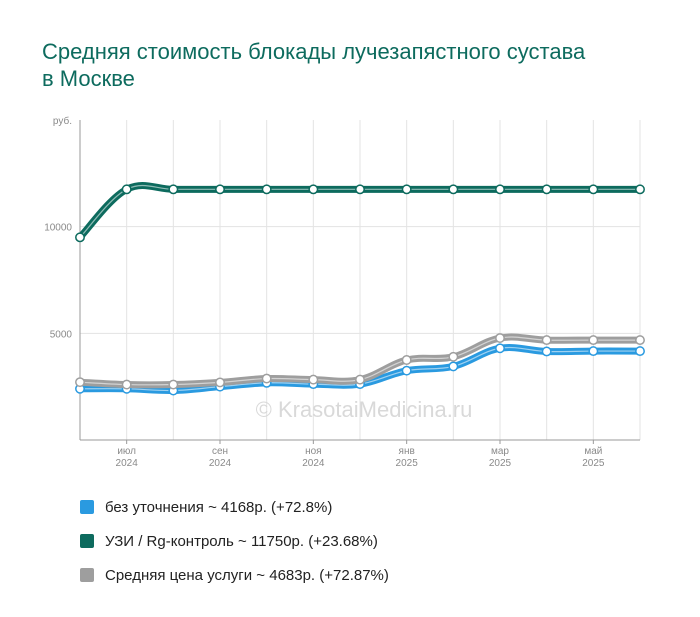 Image resolution: width=700 pixels, height=617 pixels. Describe the element at coordinates (407, 451) in the screenshot. I see `x-tick-label-month: янв` at that location.